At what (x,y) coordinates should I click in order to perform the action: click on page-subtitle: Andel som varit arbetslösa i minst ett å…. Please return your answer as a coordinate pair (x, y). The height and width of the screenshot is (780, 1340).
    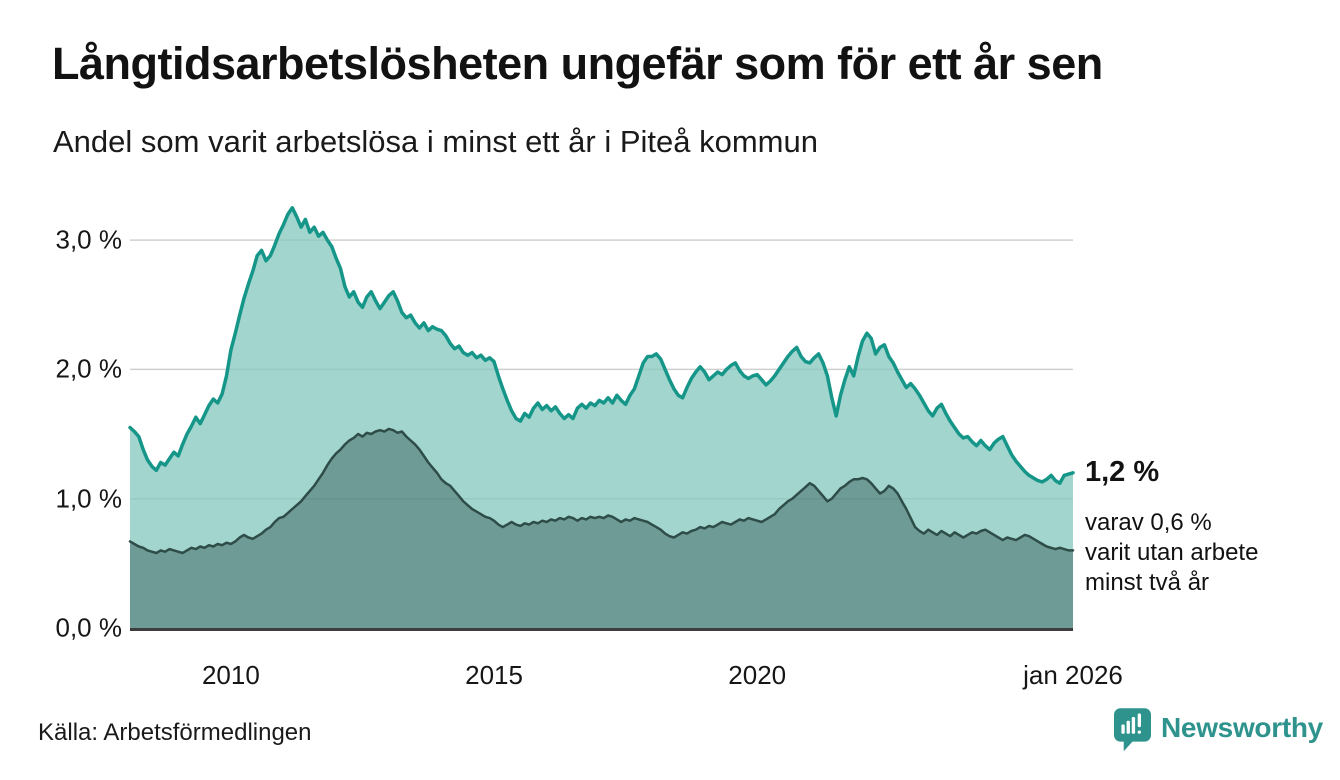
    Looking at the image, I should click on (435, 141).